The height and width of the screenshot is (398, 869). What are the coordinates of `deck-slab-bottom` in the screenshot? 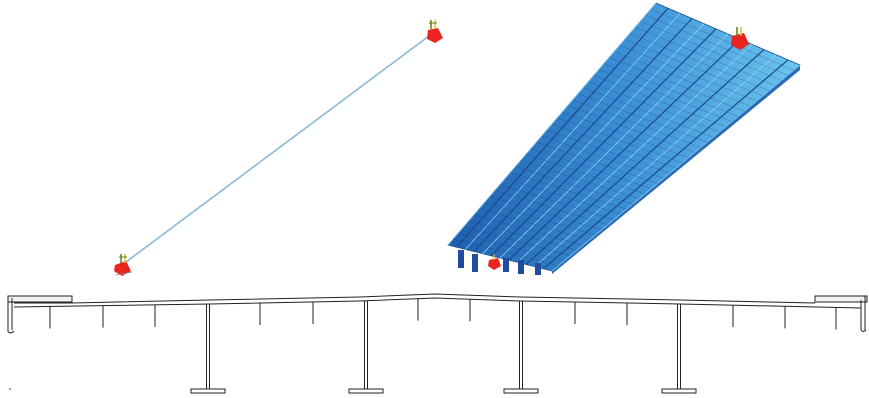 It's located at (437, 303).